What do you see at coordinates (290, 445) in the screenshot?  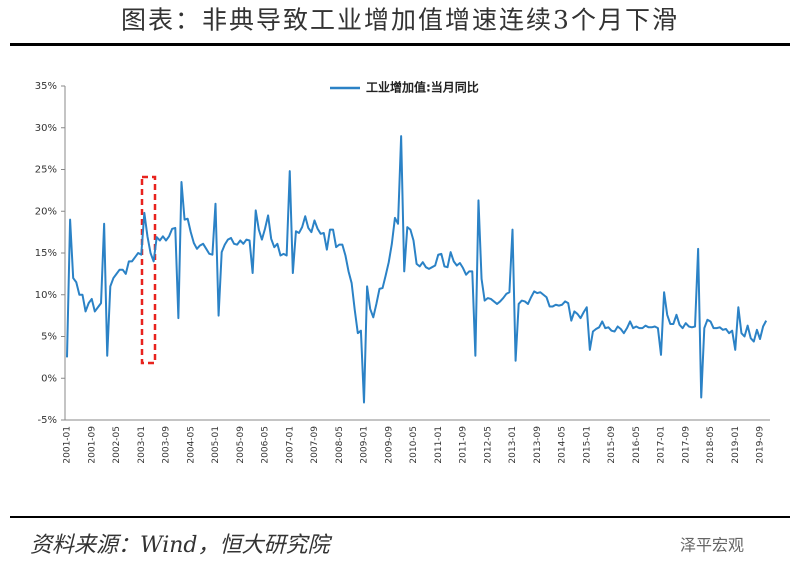 I see `x-tick-label: 2007-01` at bounding box center [290, 445].